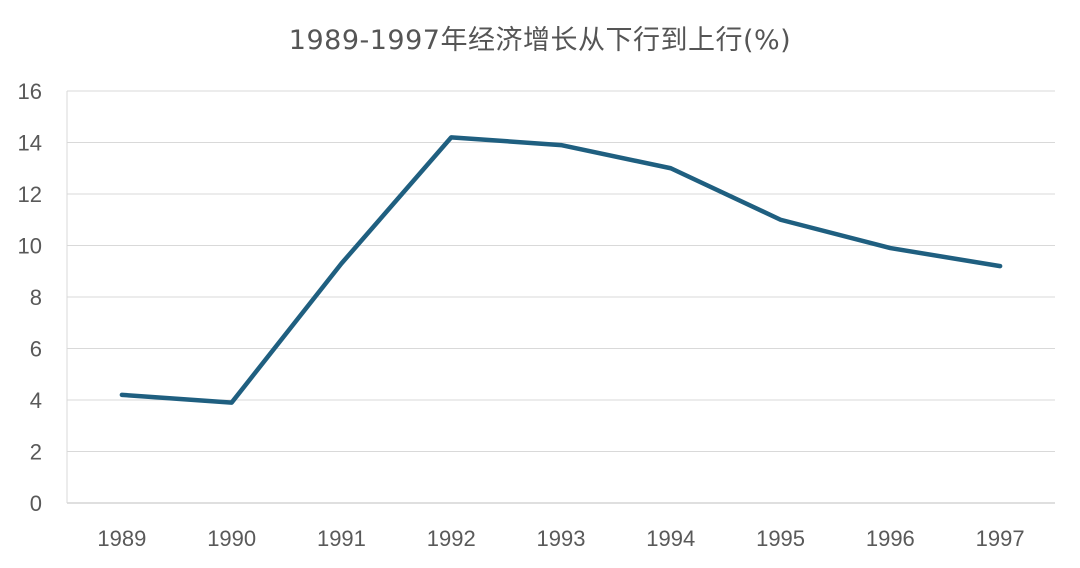 This screenshot has height=568, width=1080. I want to click on x-tick-label: 1992, so click(451, 538).